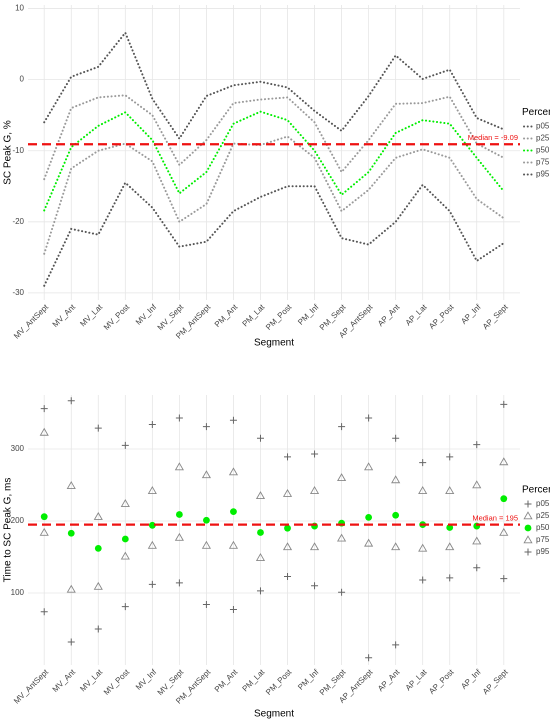  I want to click on y-tick-label: -20, so click(18, 221).